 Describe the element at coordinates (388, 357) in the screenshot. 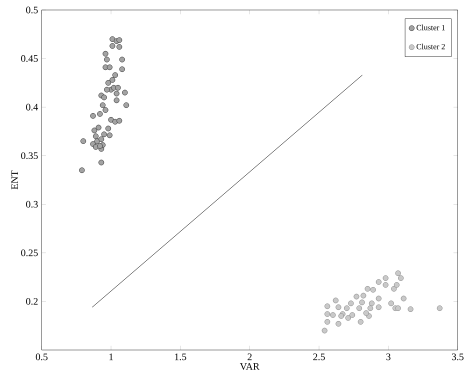

I see `x-tick-label: 3` at that location.